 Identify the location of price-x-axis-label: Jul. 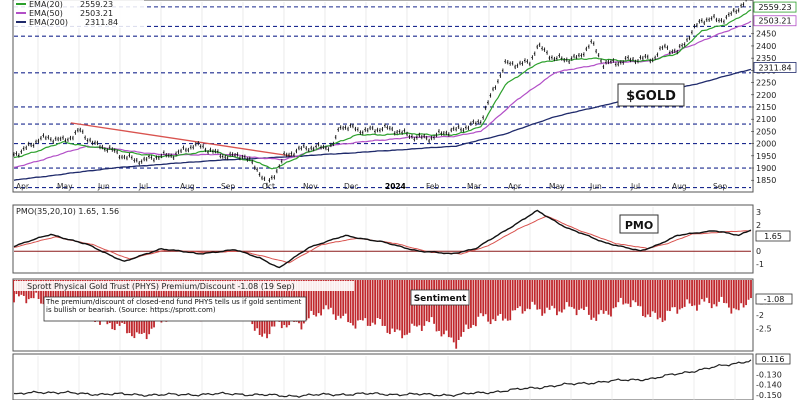
(635, 186).